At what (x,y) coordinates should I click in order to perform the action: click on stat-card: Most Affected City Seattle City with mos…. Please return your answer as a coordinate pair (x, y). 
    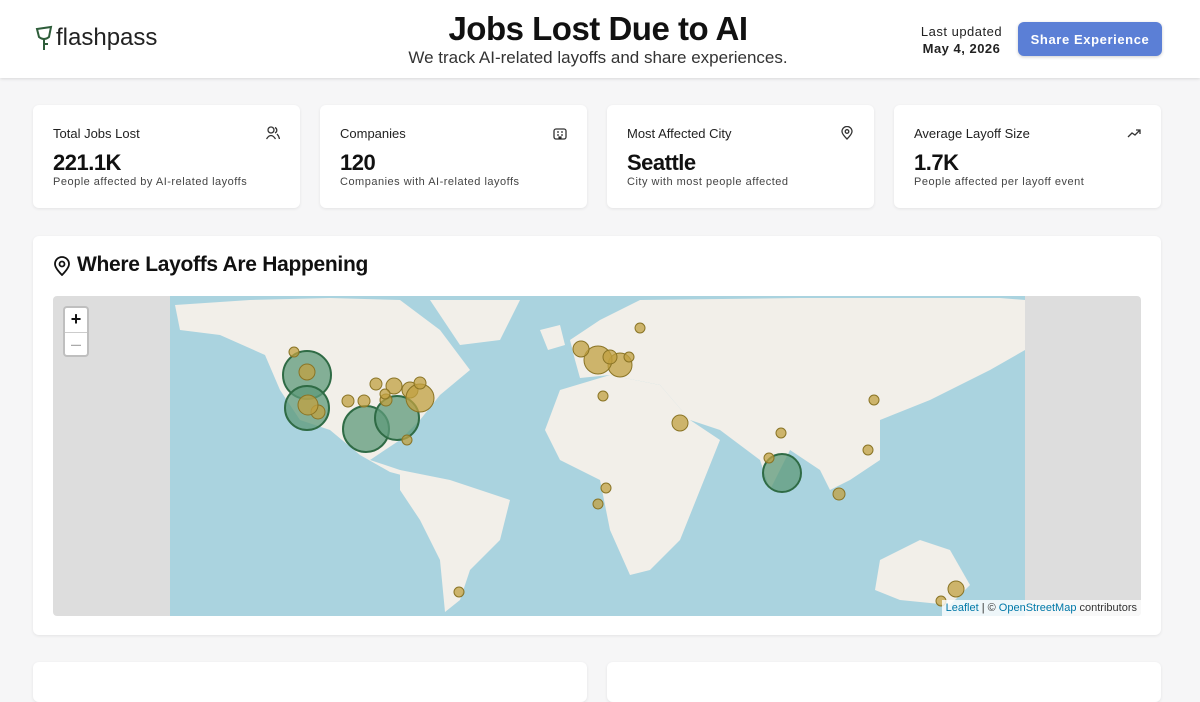
    Looking at the image, I should click on (740, 156).